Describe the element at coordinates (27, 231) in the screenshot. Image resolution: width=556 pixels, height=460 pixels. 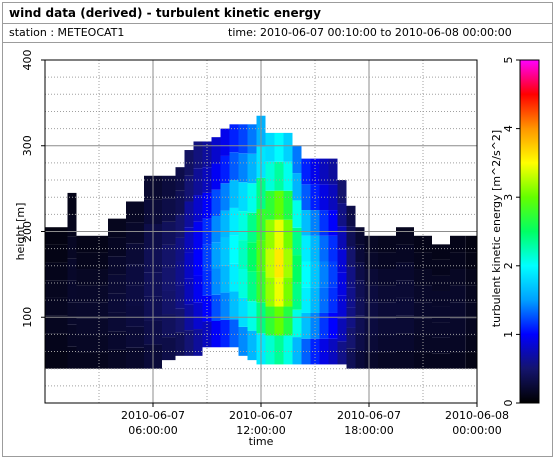
I see `y-tick-label: 200` at that location.